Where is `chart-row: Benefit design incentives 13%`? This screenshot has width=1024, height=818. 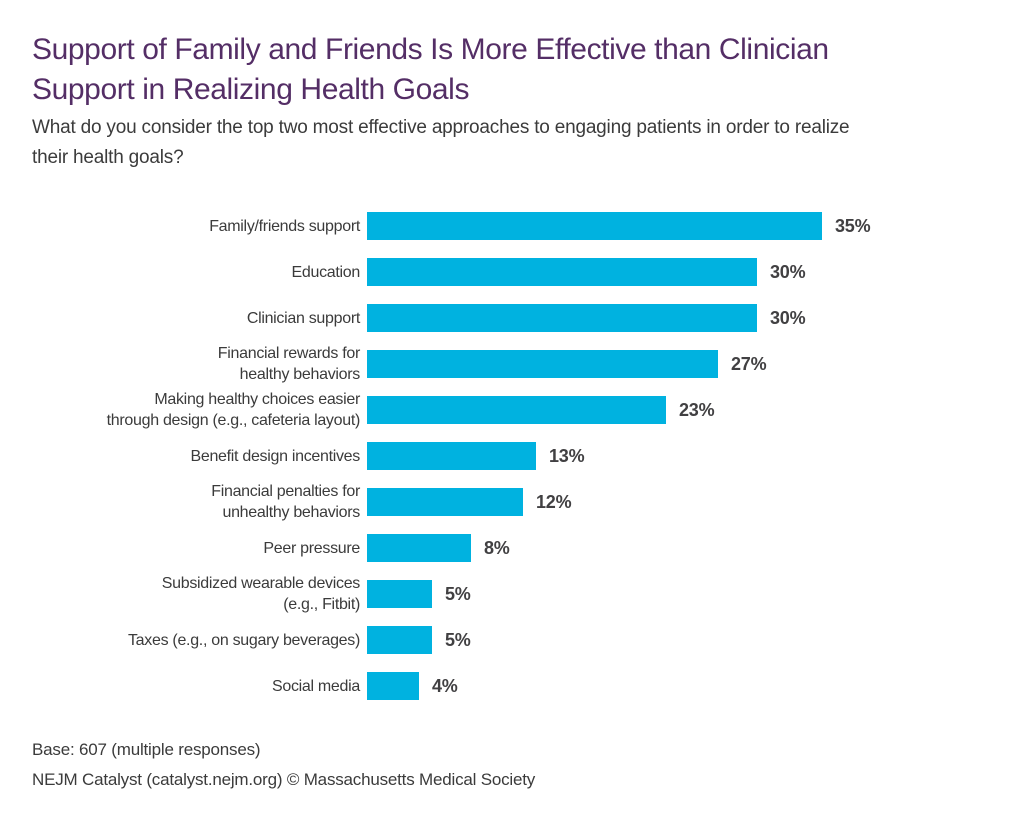 chart-row: Benefit design incentives 13% is located at coordinates (512, 456).